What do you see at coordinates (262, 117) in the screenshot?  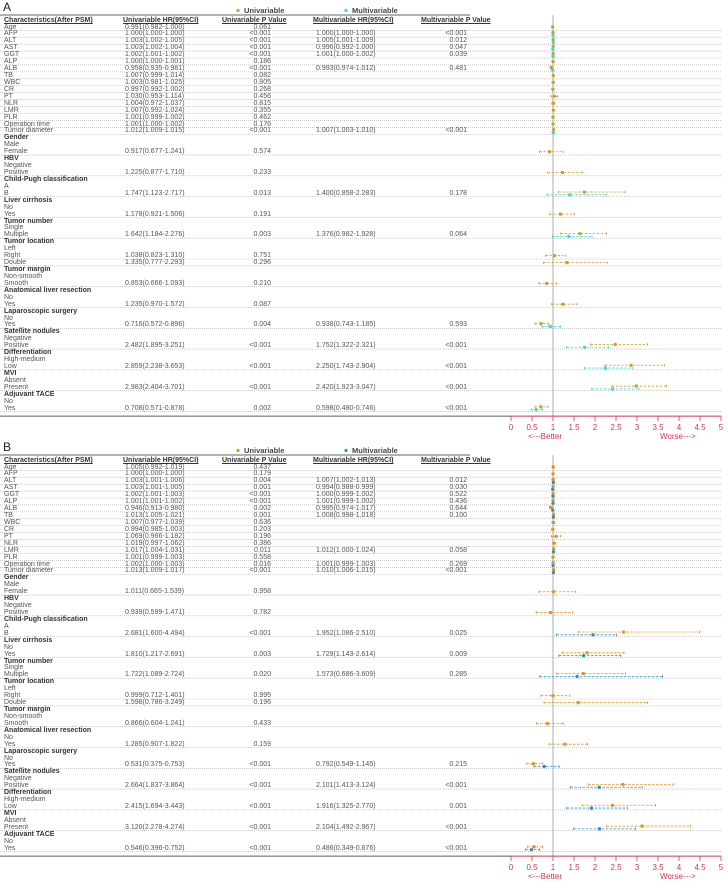 I see `univariable-p: 0.462` at bounding box center [262, 117].